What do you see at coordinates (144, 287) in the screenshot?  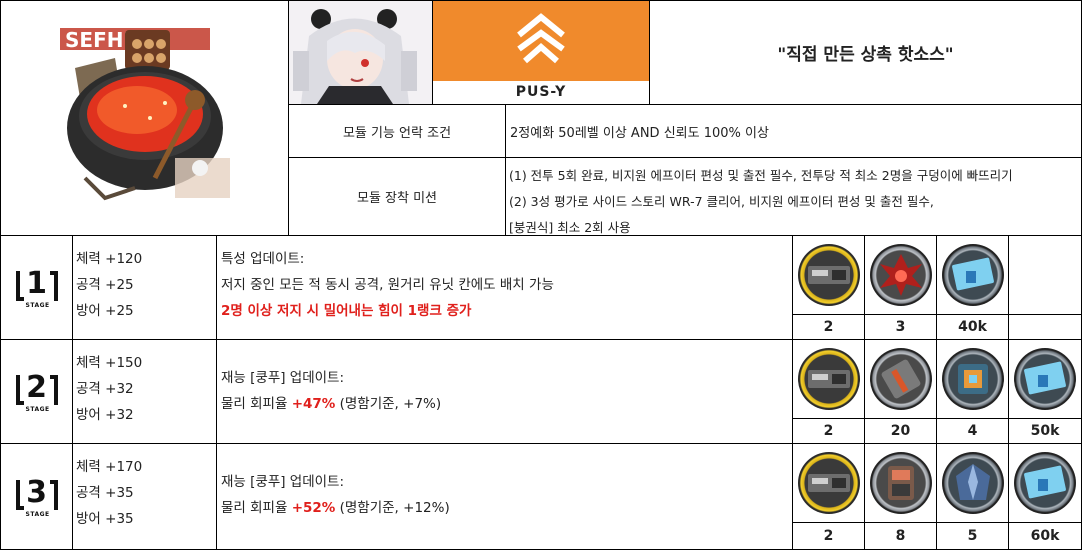 I see `stage-1-stats: 체력 +120 공격 +25 방어 +25` at bounding box center [144, 287].